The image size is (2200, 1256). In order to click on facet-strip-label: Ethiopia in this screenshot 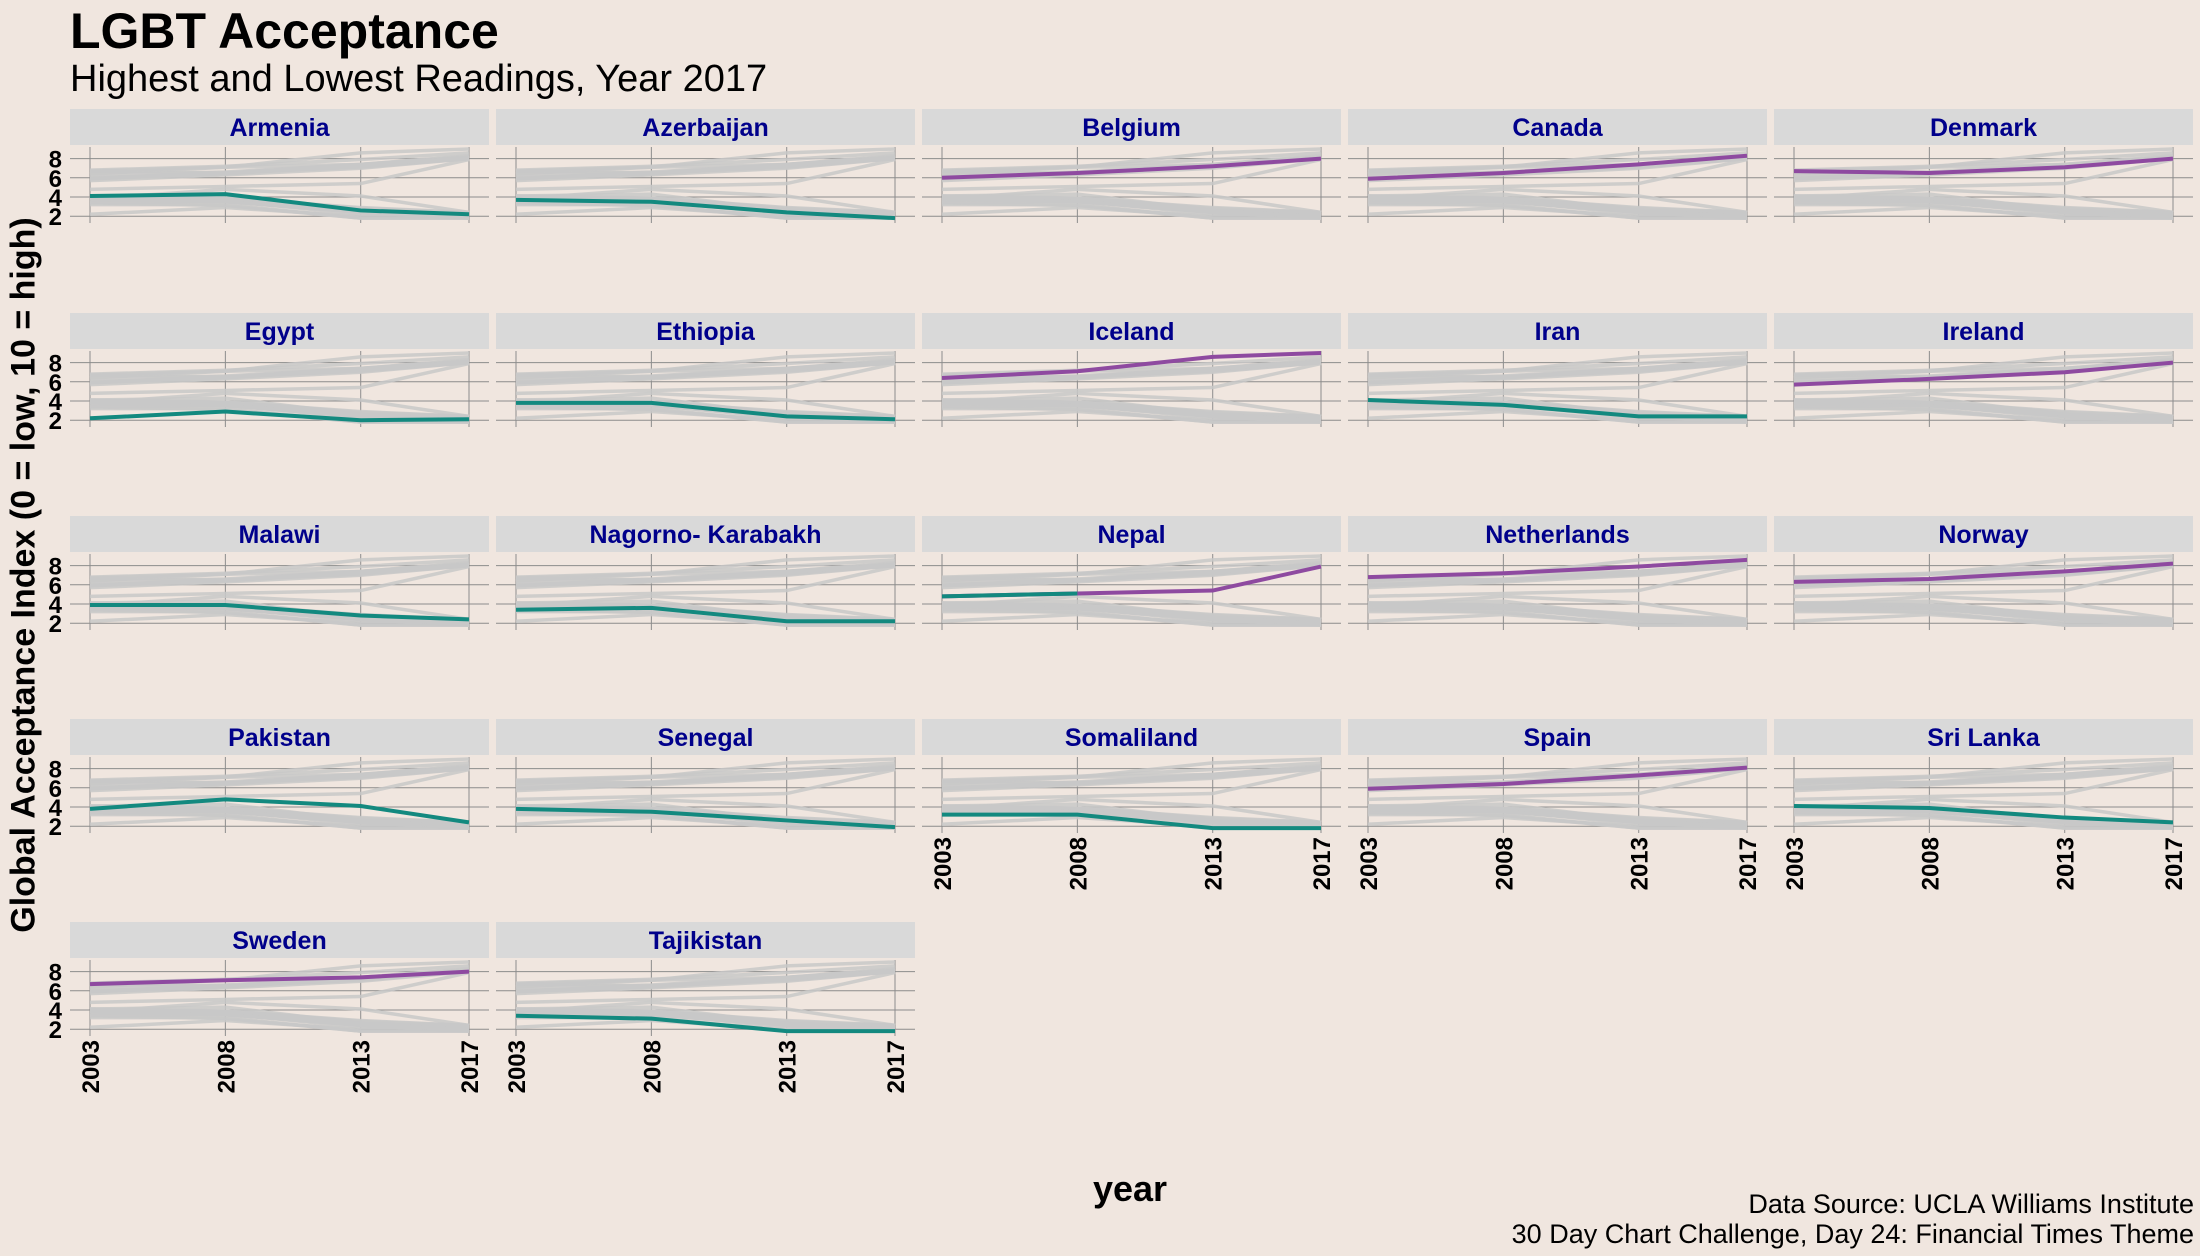, I will do `click(706, 332)`.